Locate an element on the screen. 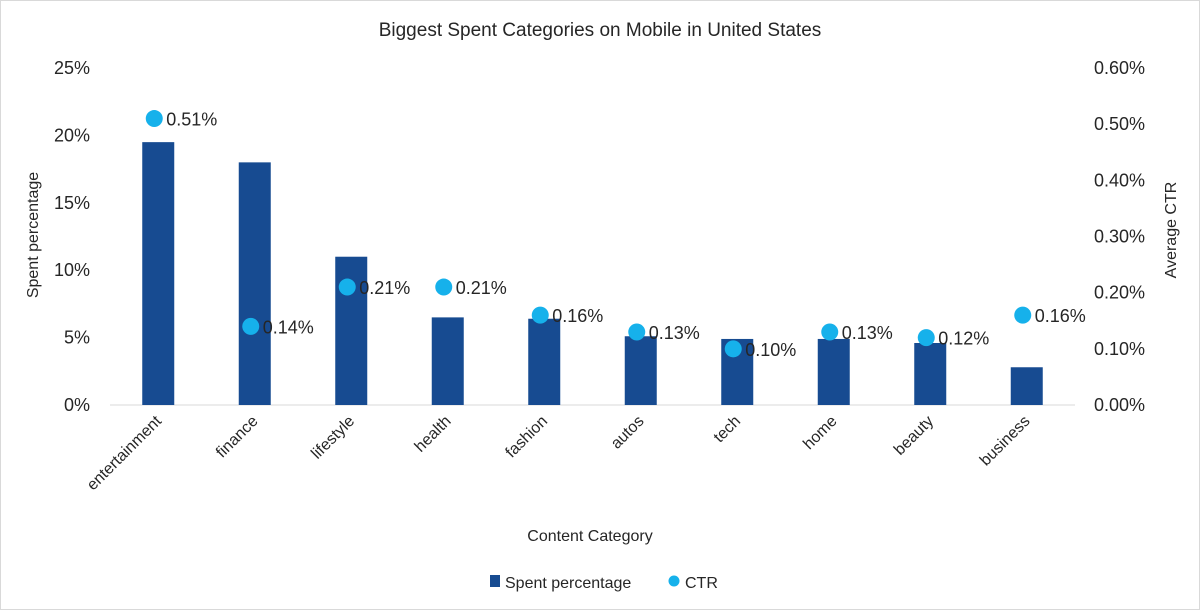 This screenshot has width=1200, height=610. y-tick-label: 0% is located at coordinates (77, 405).